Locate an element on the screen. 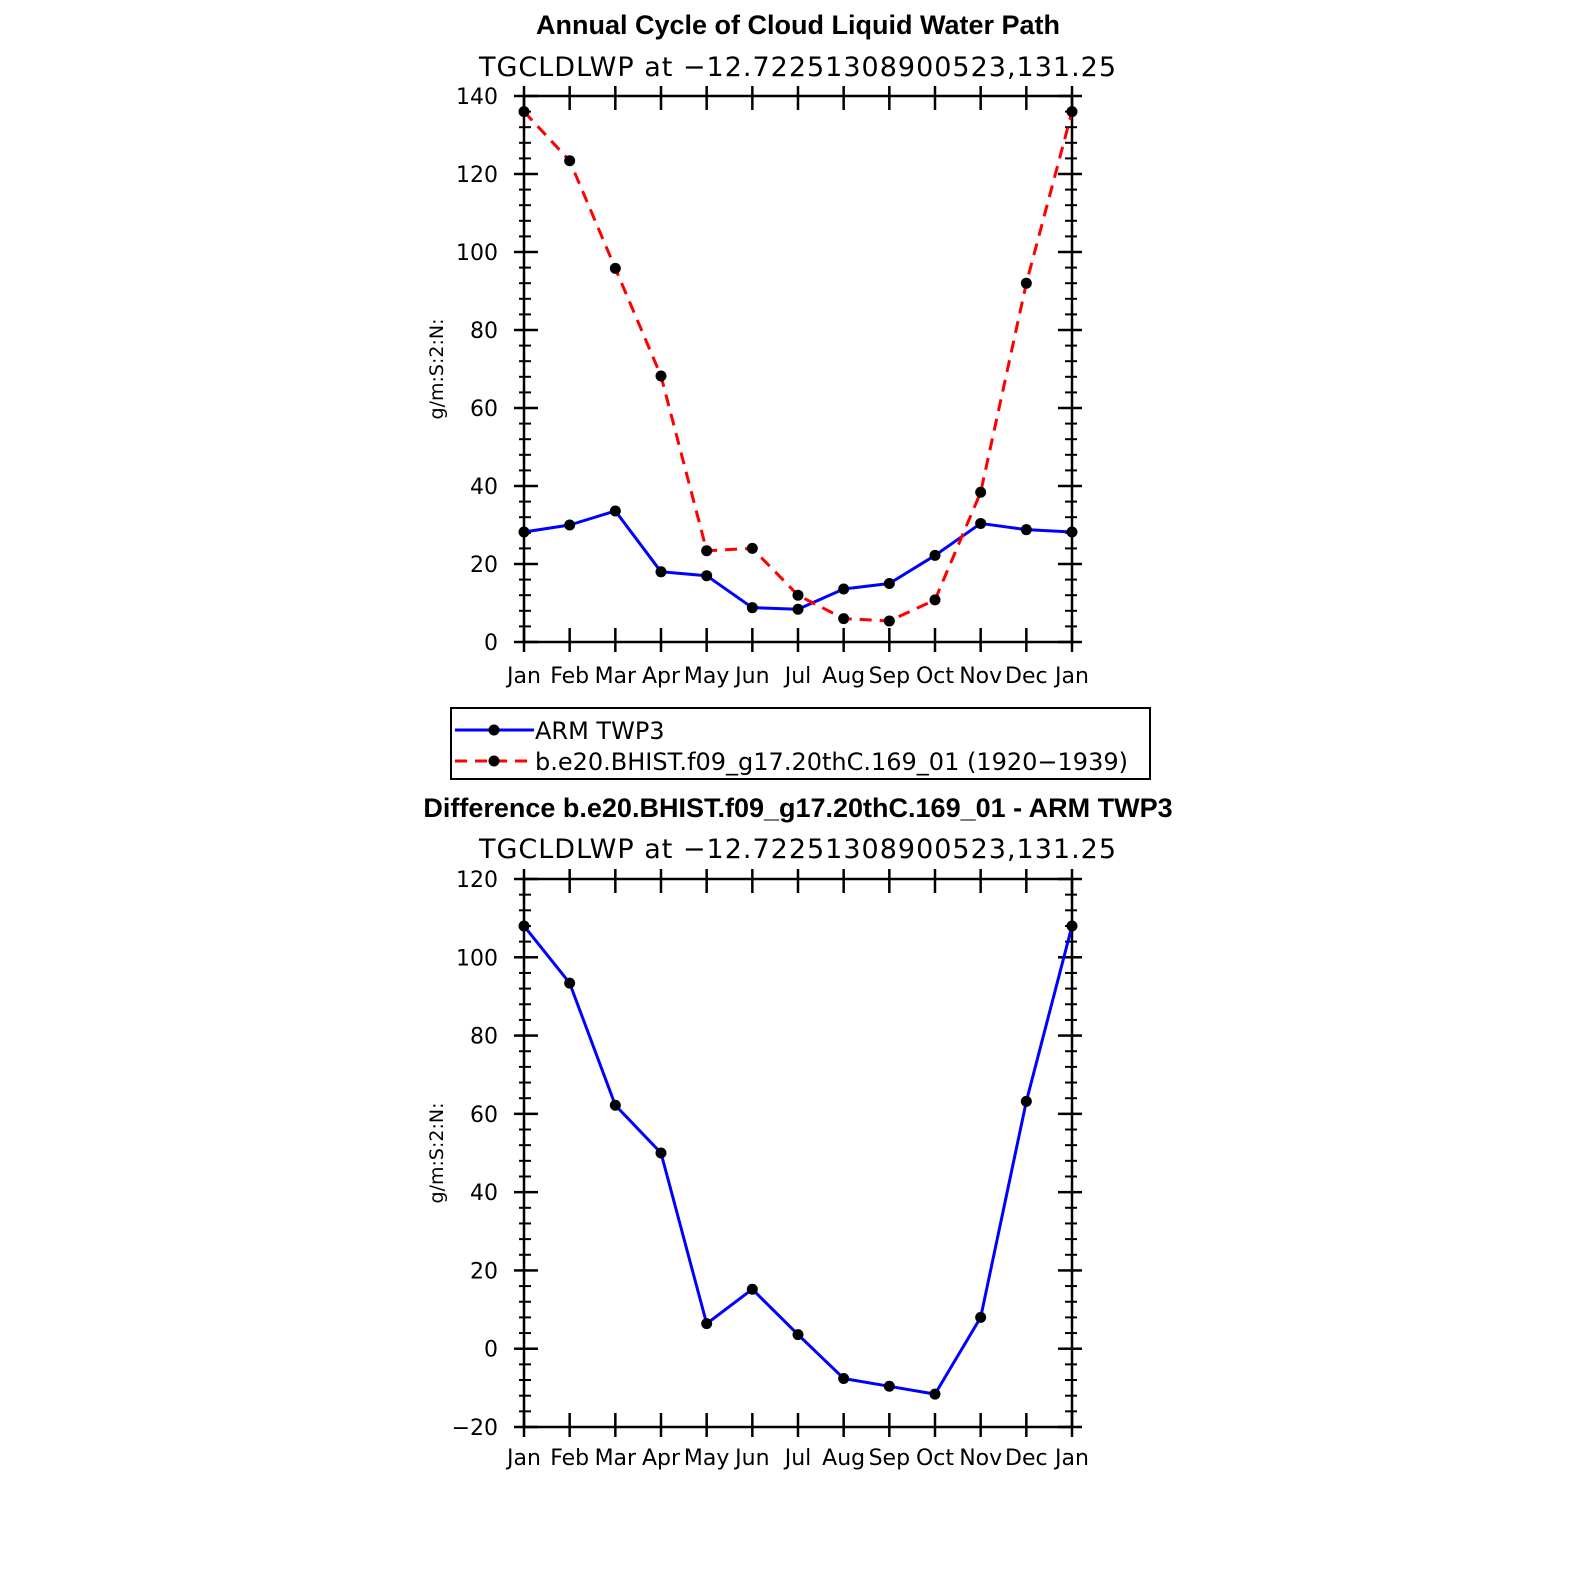 The height and width of the screenshot is (1574, 1574). y-tick-label: 140 is located at coordinates (477, 97).